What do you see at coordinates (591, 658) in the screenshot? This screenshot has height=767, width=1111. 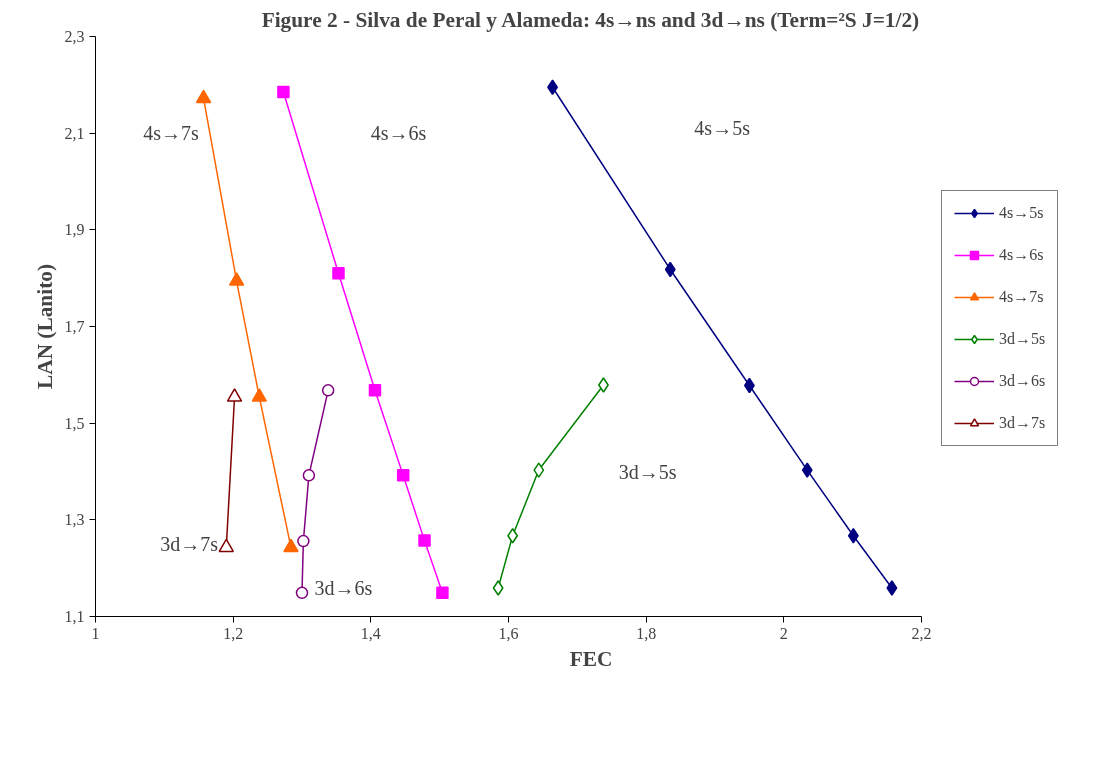 I see `x-axis-title: FEC` at bounding box center [591, 658].